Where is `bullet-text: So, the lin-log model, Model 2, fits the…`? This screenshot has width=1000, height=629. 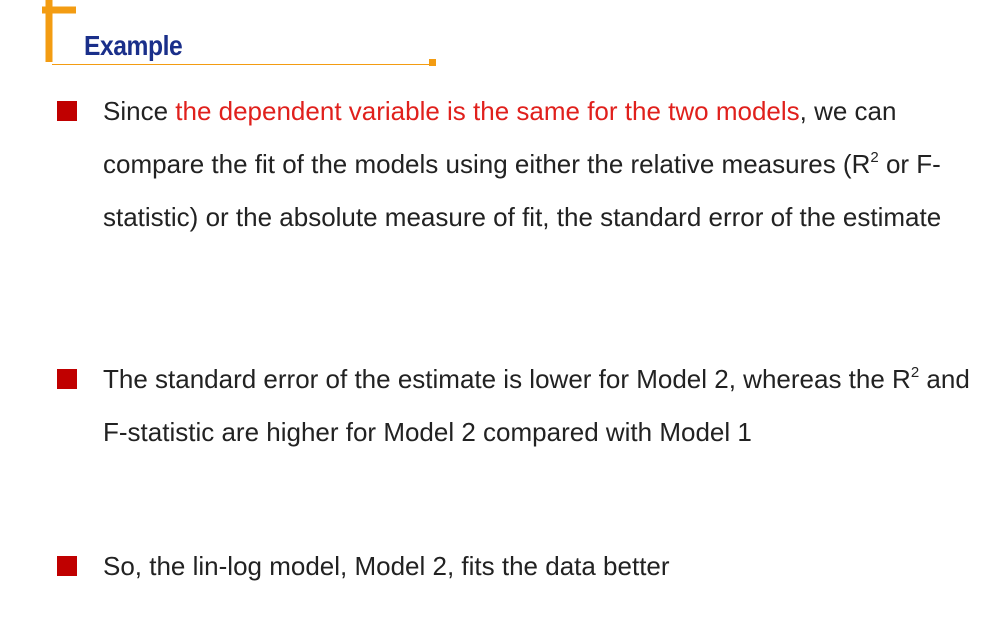
bullet-text: So, the lin-log model, Model 2, fits the… is located at coordinates (540, 566).